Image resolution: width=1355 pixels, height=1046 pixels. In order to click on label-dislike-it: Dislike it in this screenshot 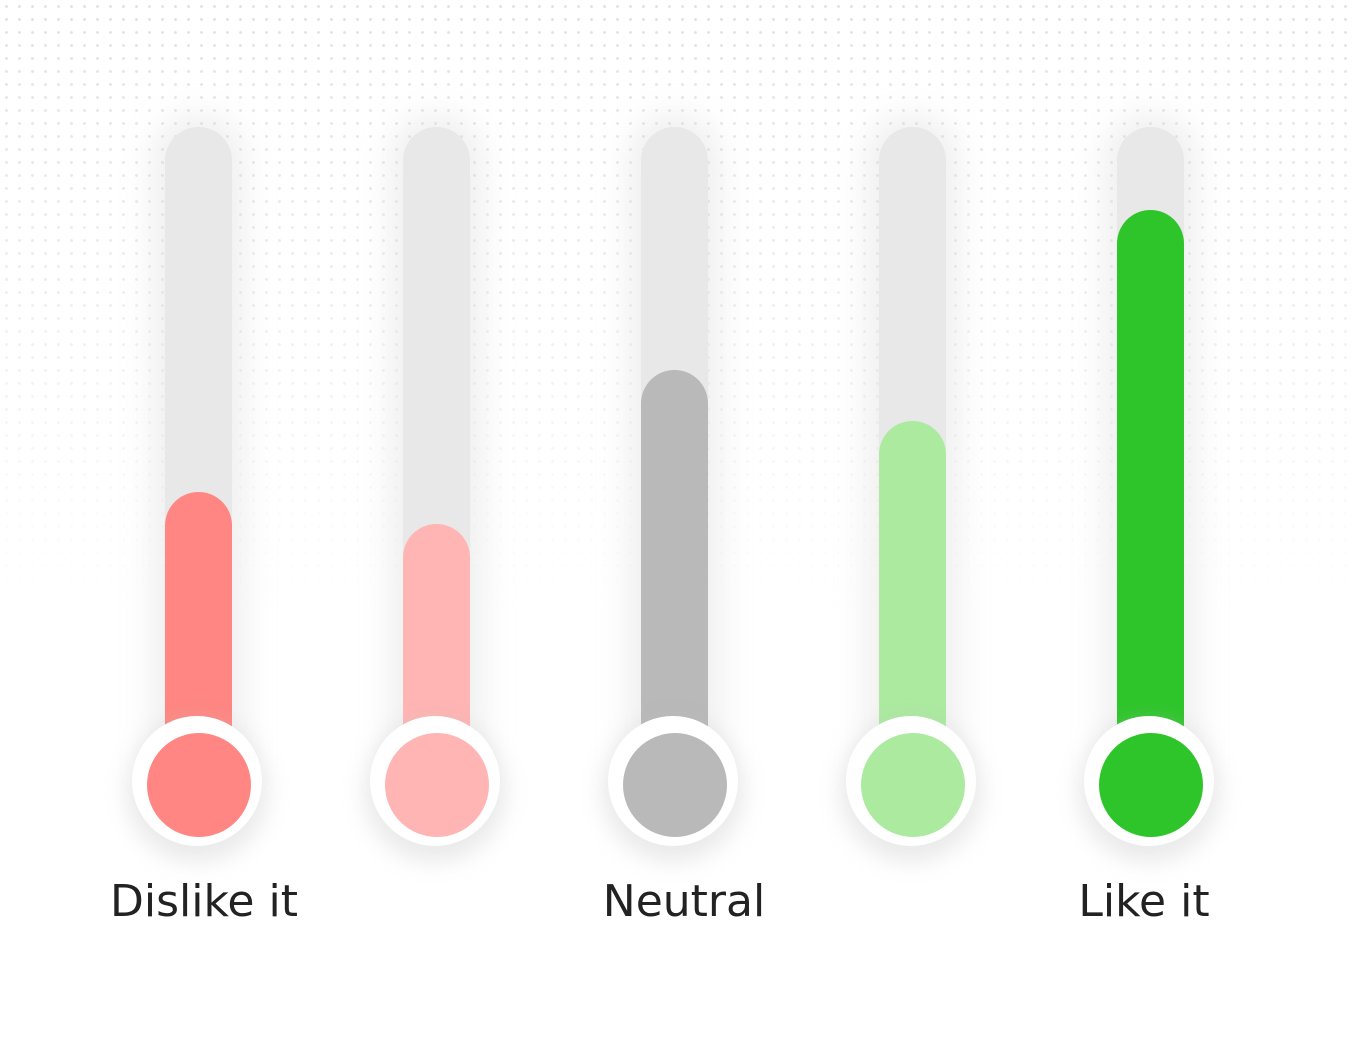, I will do `click(204, 901)`.